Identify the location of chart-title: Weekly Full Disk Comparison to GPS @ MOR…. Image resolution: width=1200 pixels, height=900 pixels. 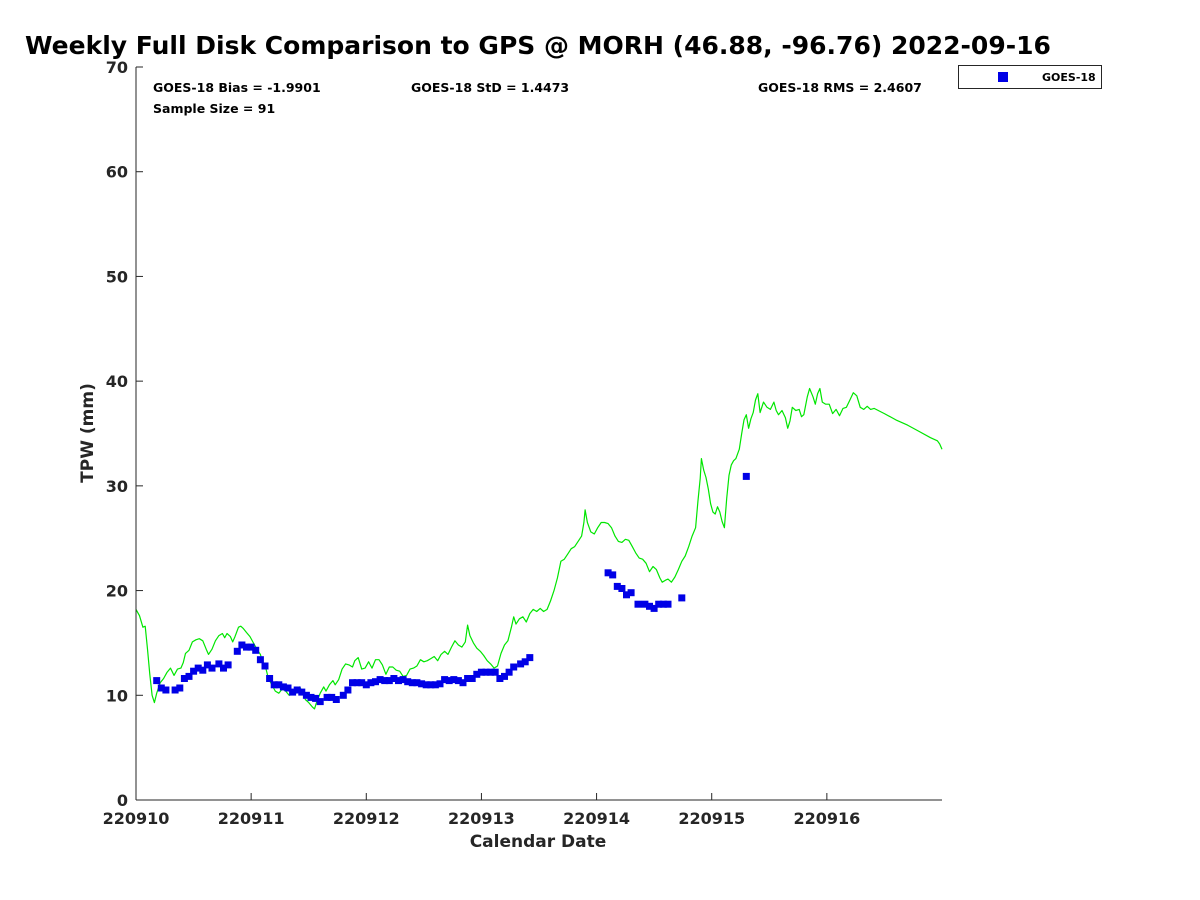
(538, 45).